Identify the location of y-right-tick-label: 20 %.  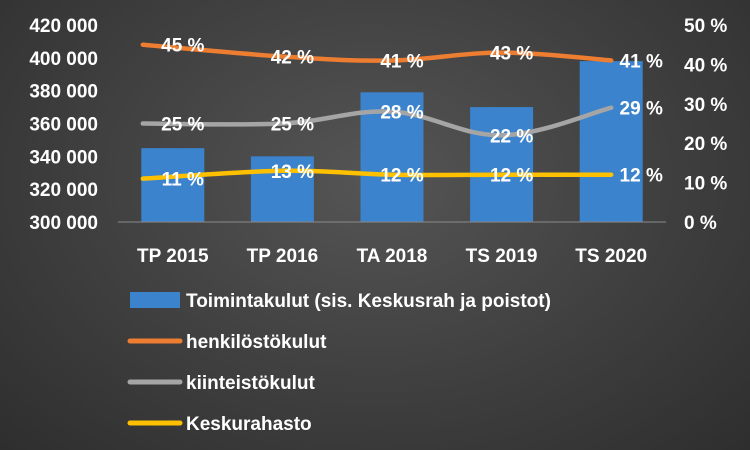
(705, 144).